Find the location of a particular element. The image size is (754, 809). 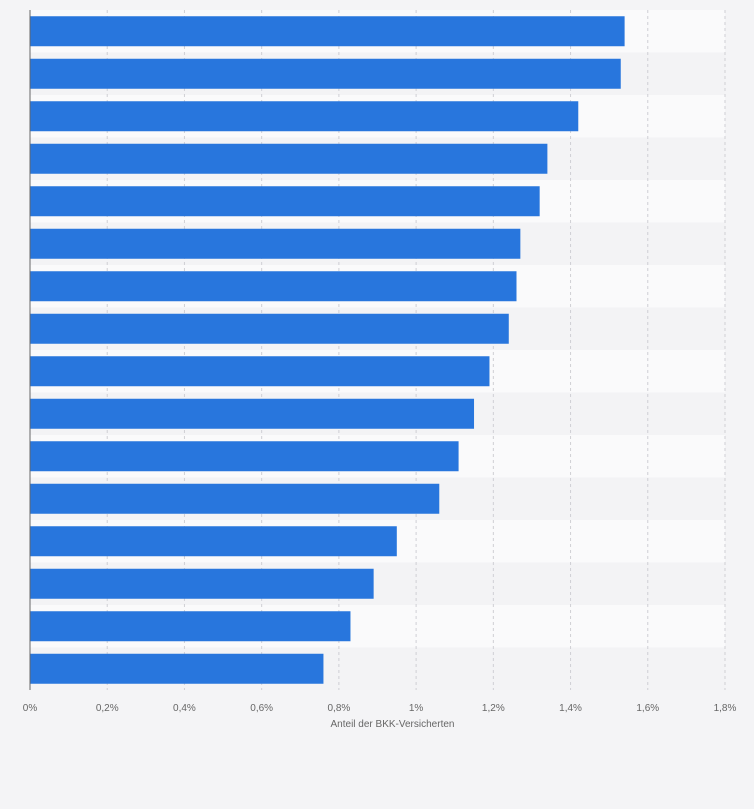

x-tick-label: 1,8% is located at coordinates (725, 708).